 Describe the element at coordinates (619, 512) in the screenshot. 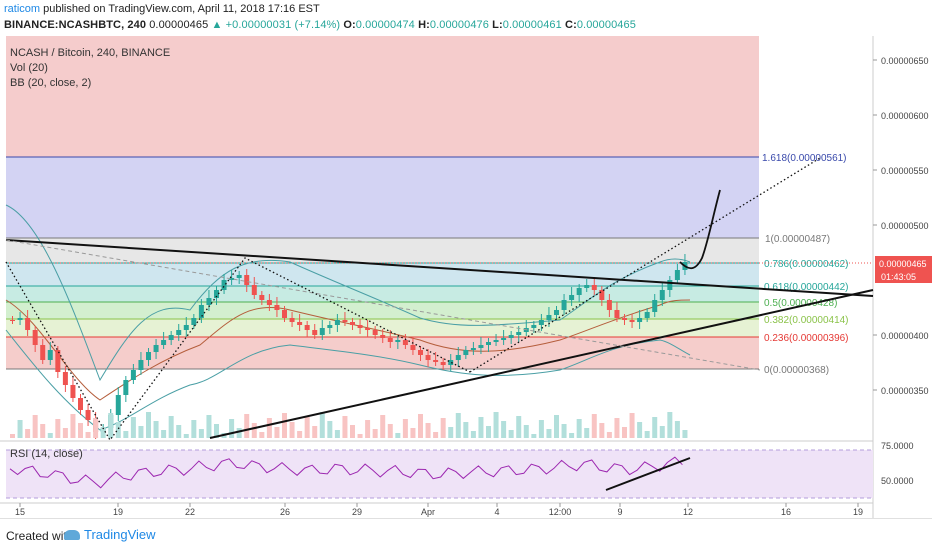

I see `time-tick-label: 9` at that location.